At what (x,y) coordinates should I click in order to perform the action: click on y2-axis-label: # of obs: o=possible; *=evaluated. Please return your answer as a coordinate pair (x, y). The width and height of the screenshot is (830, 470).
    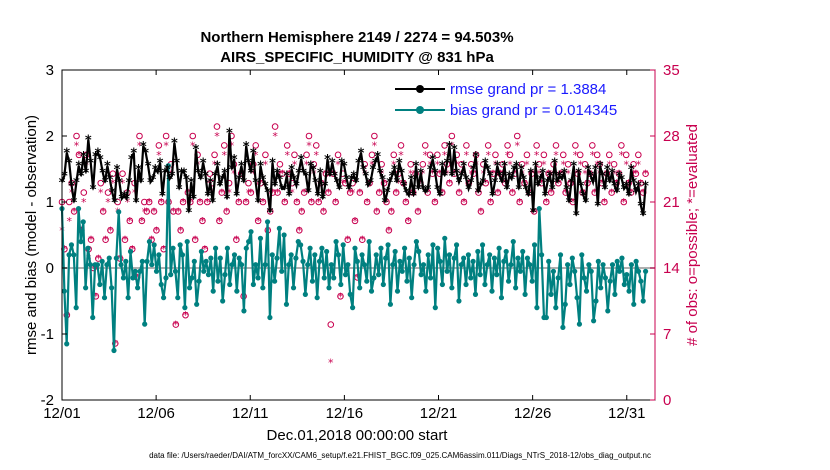
    Looking at the image, I should click on (692, 235).